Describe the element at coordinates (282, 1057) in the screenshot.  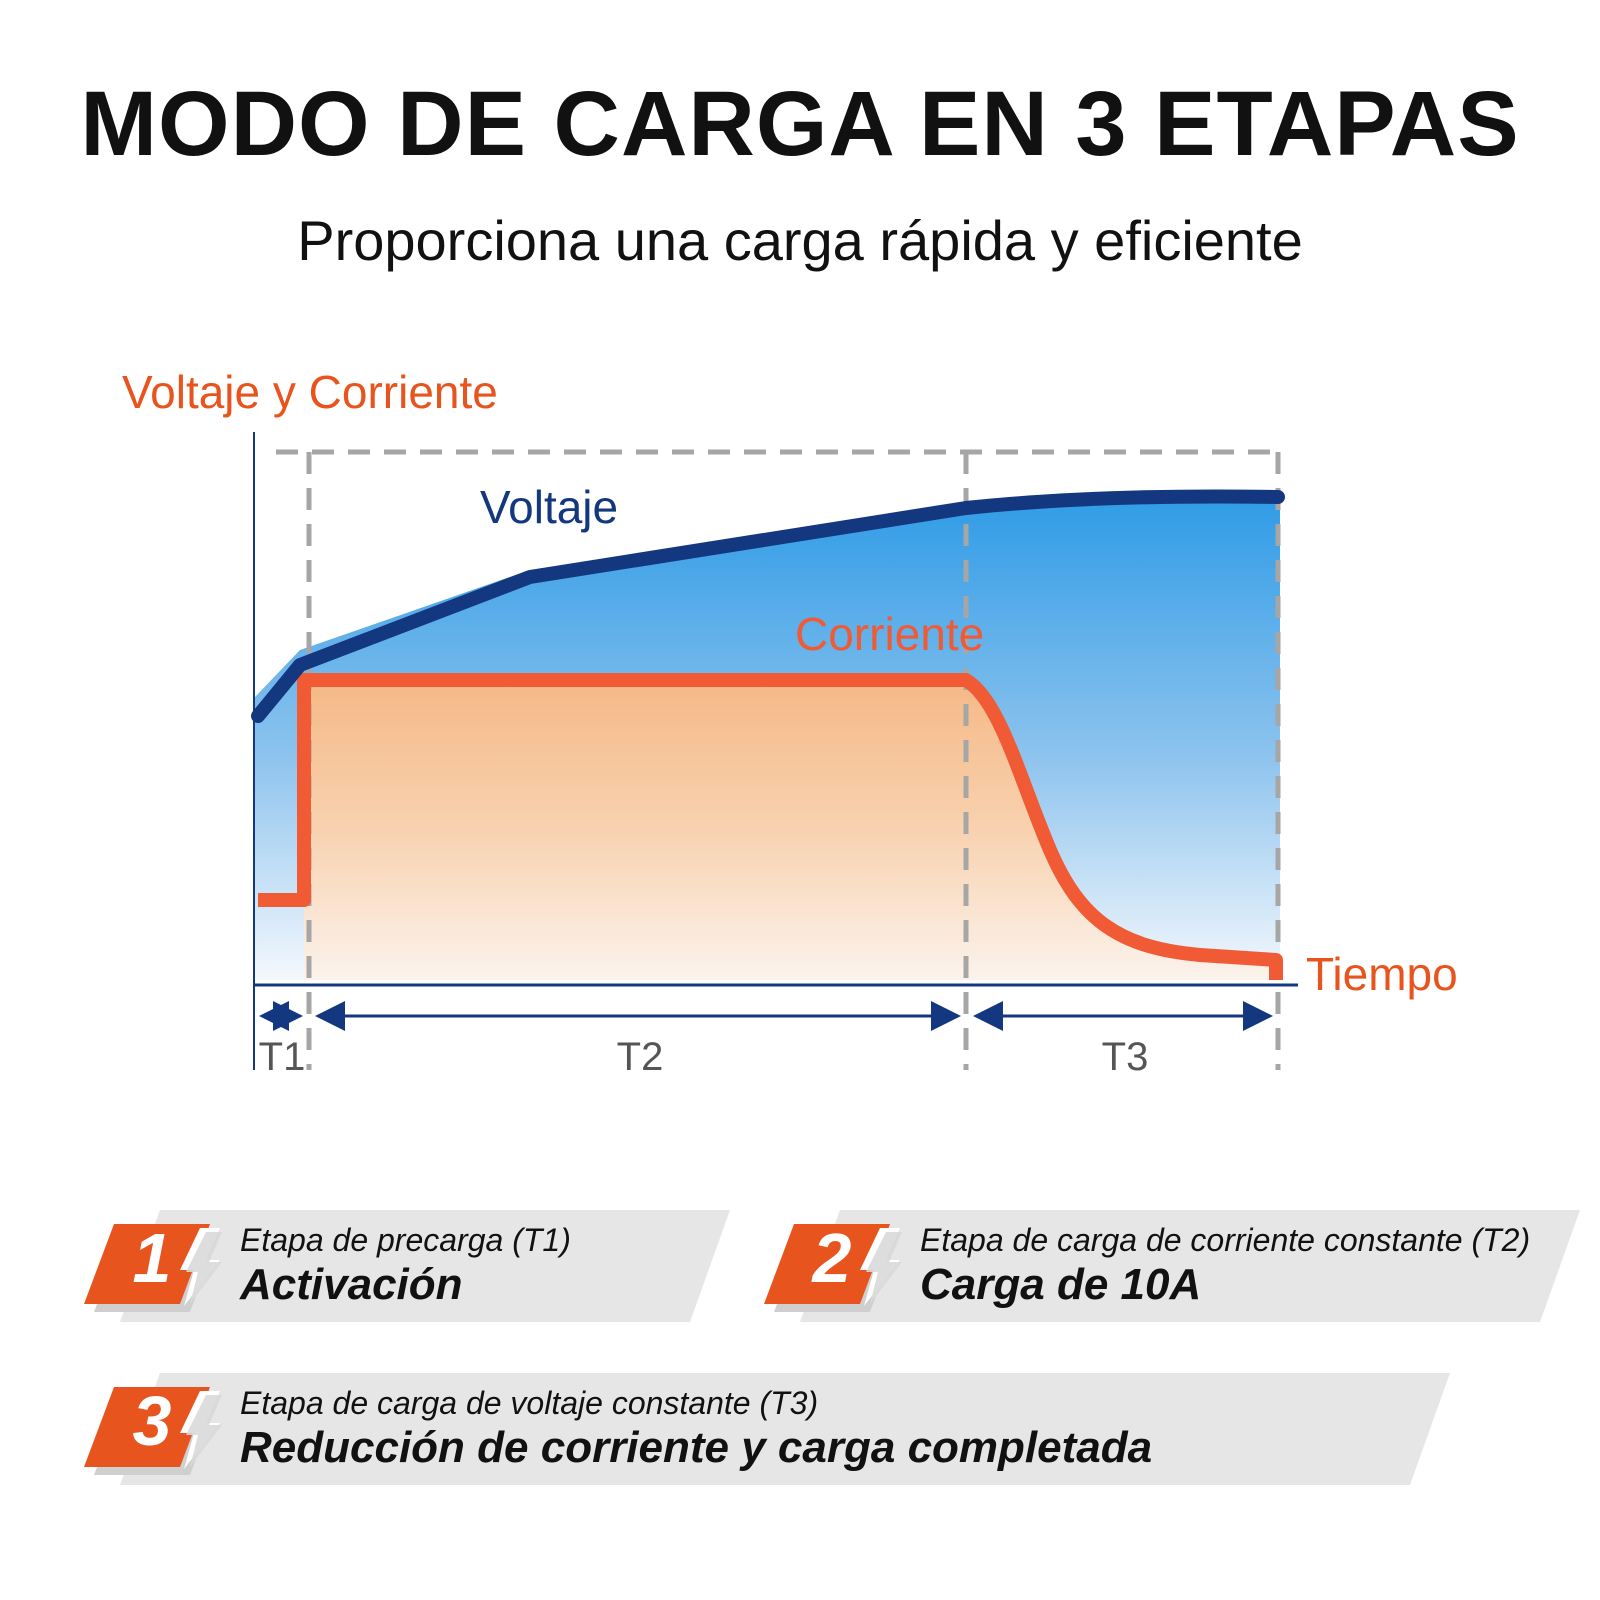
I see `period-label-t1: T1` at that location.